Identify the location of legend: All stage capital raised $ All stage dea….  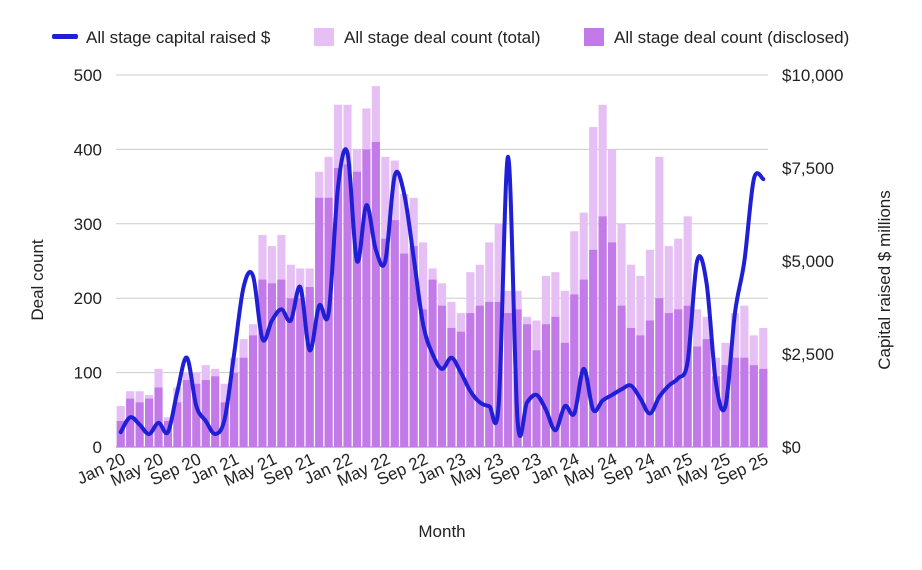
(450, 37).